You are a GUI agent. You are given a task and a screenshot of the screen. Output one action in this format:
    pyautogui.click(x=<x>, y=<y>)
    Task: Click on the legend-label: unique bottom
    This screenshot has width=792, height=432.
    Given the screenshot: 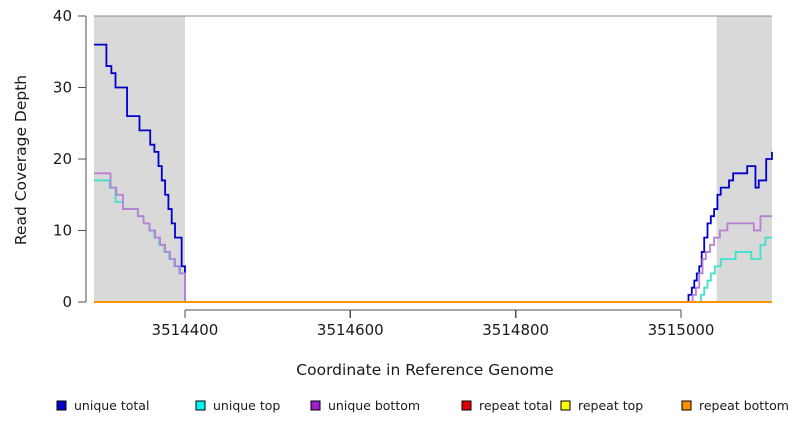 What is the action you would take?
    pyautogui.click(x=374, y=405)
    